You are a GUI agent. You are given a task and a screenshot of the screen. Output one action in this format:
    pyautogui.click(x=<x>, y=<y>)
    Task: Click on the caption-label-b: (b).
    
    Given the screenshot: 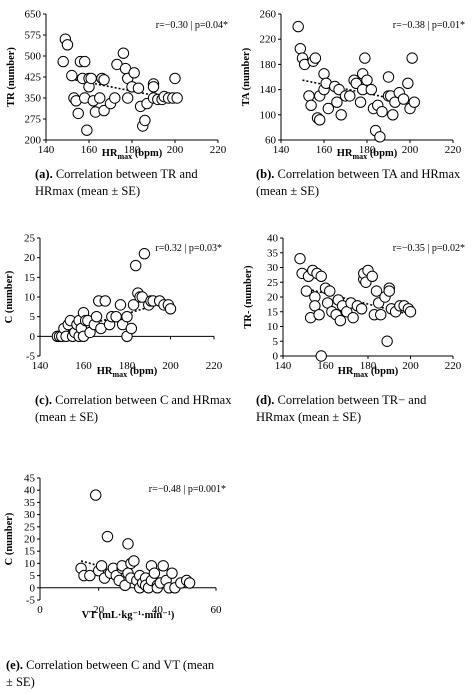 What is the action you would take?
    pyautogui.click(x=265, y=174)
    